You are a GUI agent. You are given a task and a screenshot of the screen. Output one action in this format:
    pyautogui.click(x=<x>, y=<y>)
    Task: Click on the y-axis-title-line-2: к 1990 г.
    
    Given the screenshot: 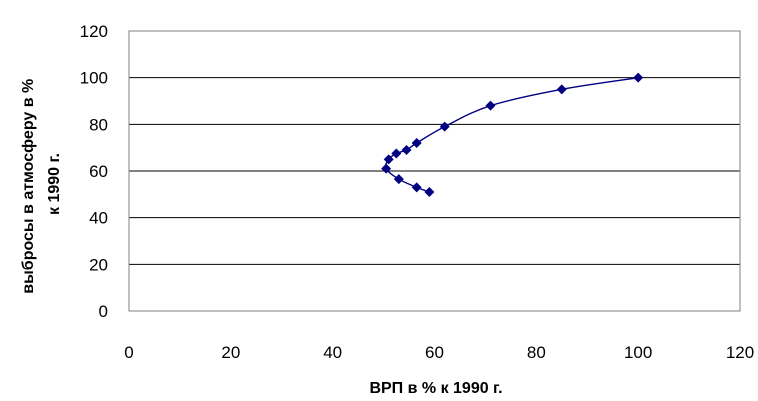 What is the action you would take?
    pyautogui.click(x=54, y=184)
    